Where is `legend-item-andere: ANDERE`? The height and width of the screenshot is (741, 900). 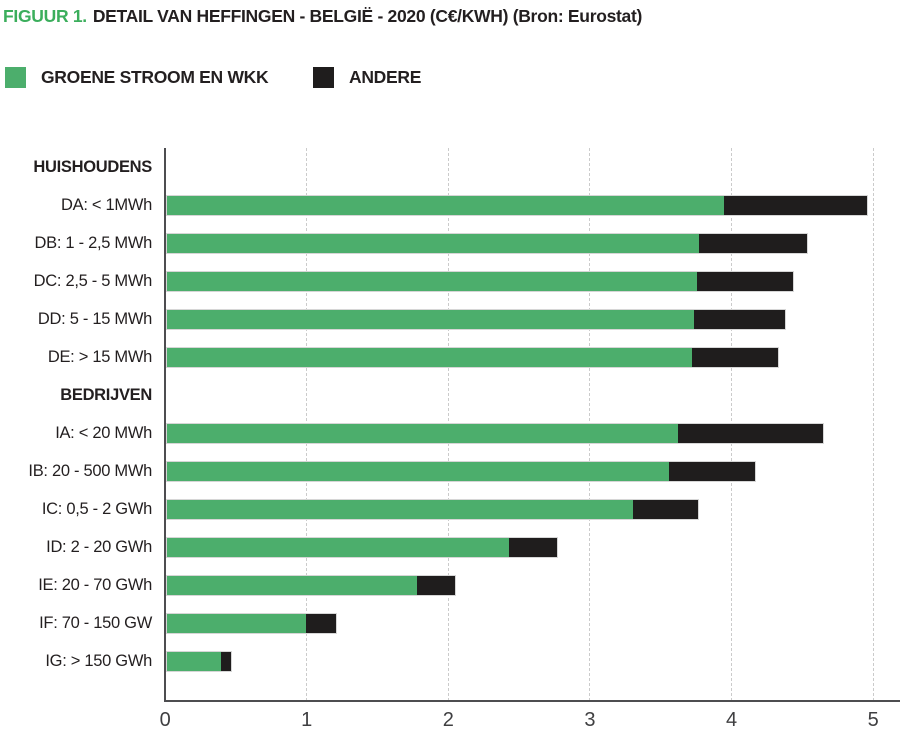
legend-item-andere: ANDERE is located at coordinates (367, 77).